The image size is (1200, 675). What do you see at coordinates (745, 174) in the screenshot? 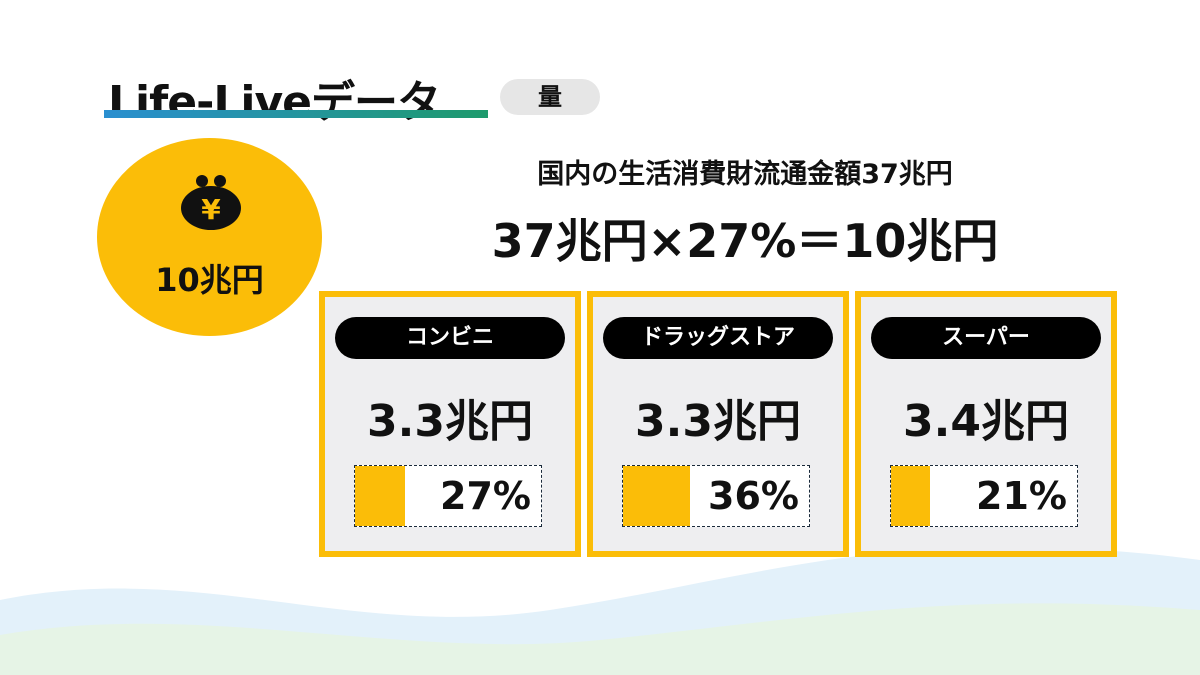
I see `subtitle: 国内の生活消費財流通金額37兆円` at bounding box center [745, 174].